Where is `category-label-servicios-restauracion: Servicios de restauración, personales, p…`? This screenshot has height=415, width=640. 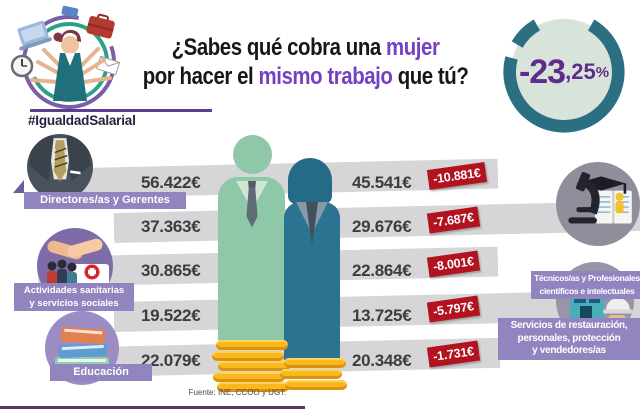 category-label-servicios-restauracion: Servicios de restauración, personales, p… is located at coordinates (569, 339).